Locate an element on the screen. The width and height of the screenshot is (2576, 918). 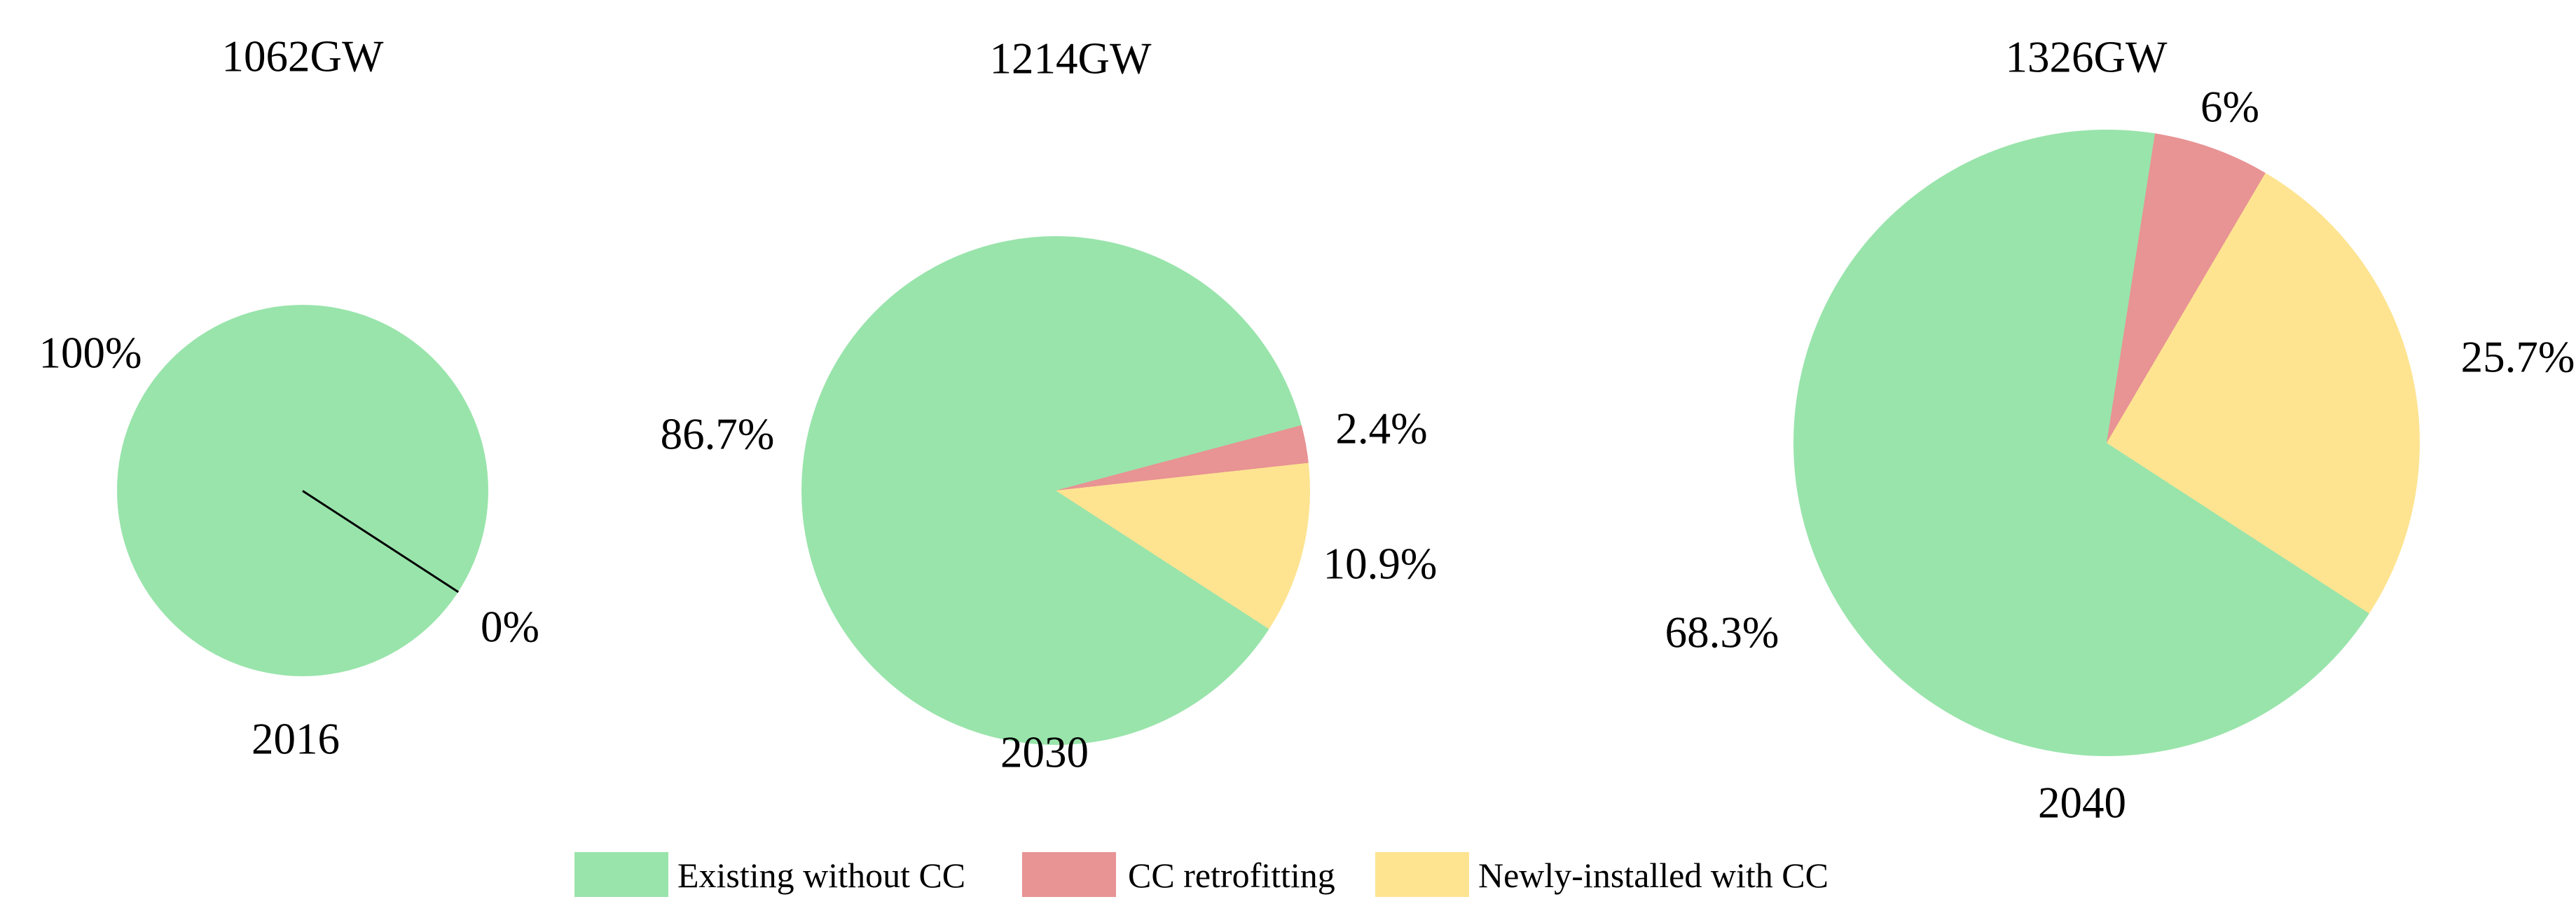
pie-2040-label-retrofit: 6% is located at coordinates (2229, 107).